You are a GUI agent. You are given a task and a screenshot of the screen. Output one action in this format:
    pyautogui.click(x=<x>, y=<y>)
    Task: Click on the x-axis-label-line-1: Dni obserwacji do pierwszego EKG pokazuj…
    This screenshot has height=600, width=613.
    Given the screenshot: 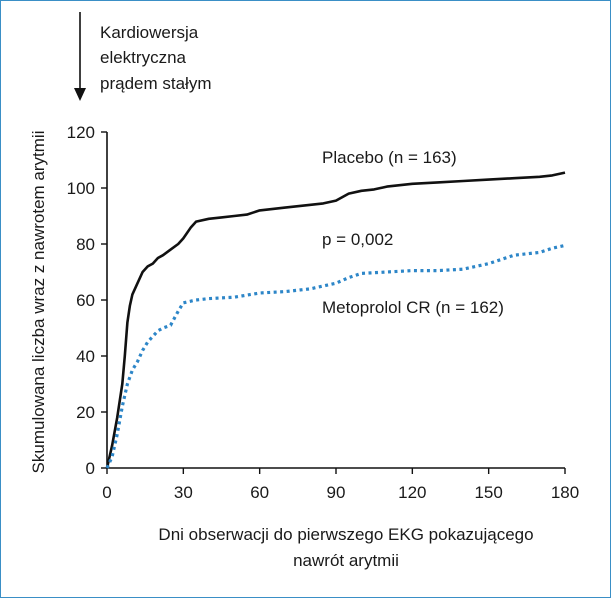 What is the action you would take?
    pyautogui.click(x=345, y=534)
    